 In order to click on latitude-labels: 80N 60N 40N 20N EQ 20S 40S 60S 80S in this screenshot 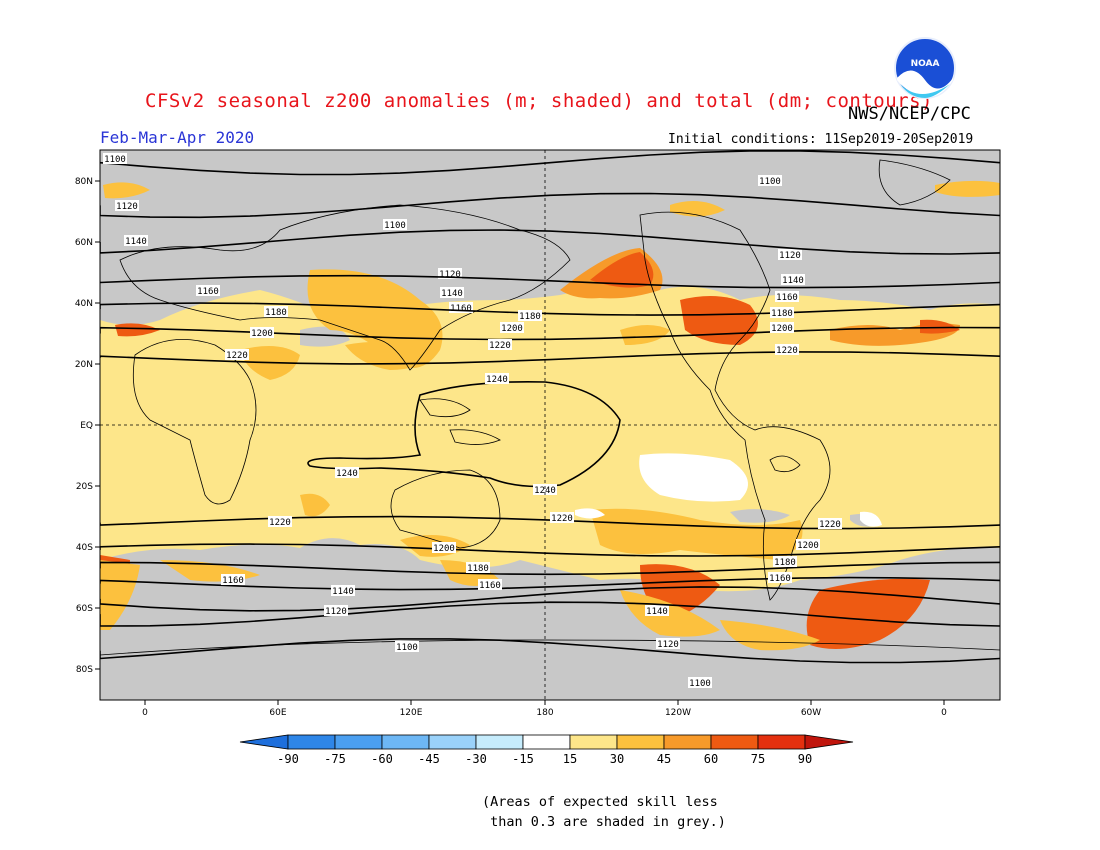, I will do `click(87, 426)`.